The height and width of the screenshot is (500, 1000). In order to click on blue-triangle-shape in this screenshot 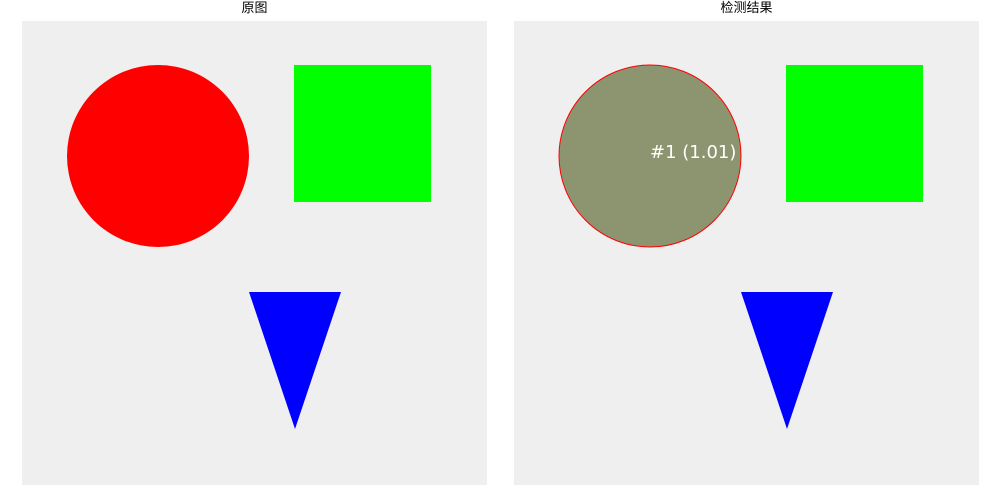, I will do `click(295, 360)`.